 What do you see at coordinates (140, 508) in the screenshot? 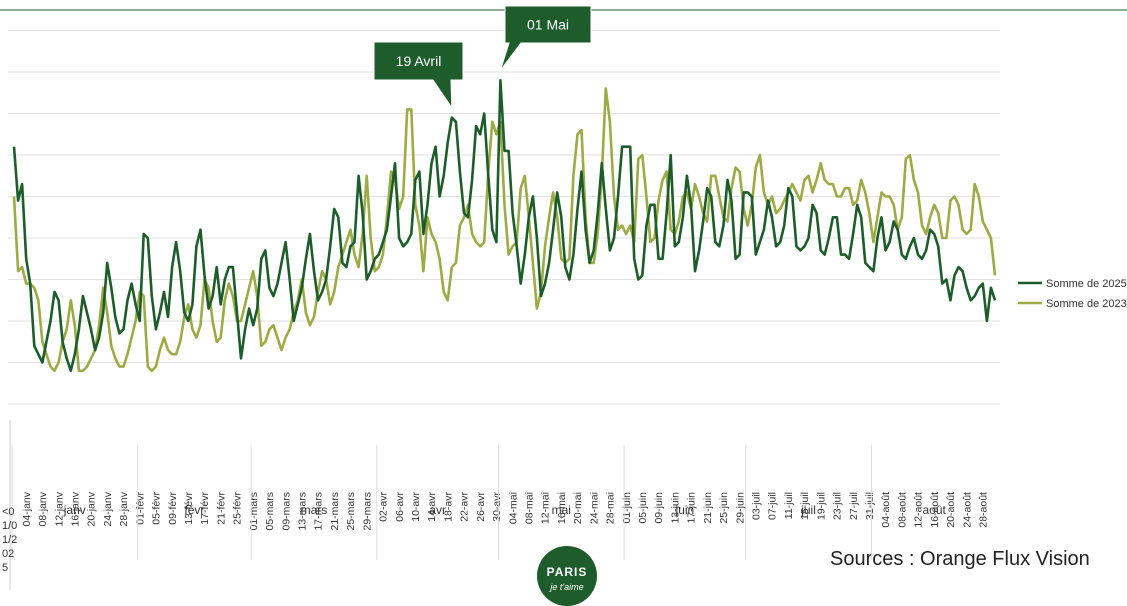
I see `x-tick-label: 01-févr` at bounding box center [140, 508].